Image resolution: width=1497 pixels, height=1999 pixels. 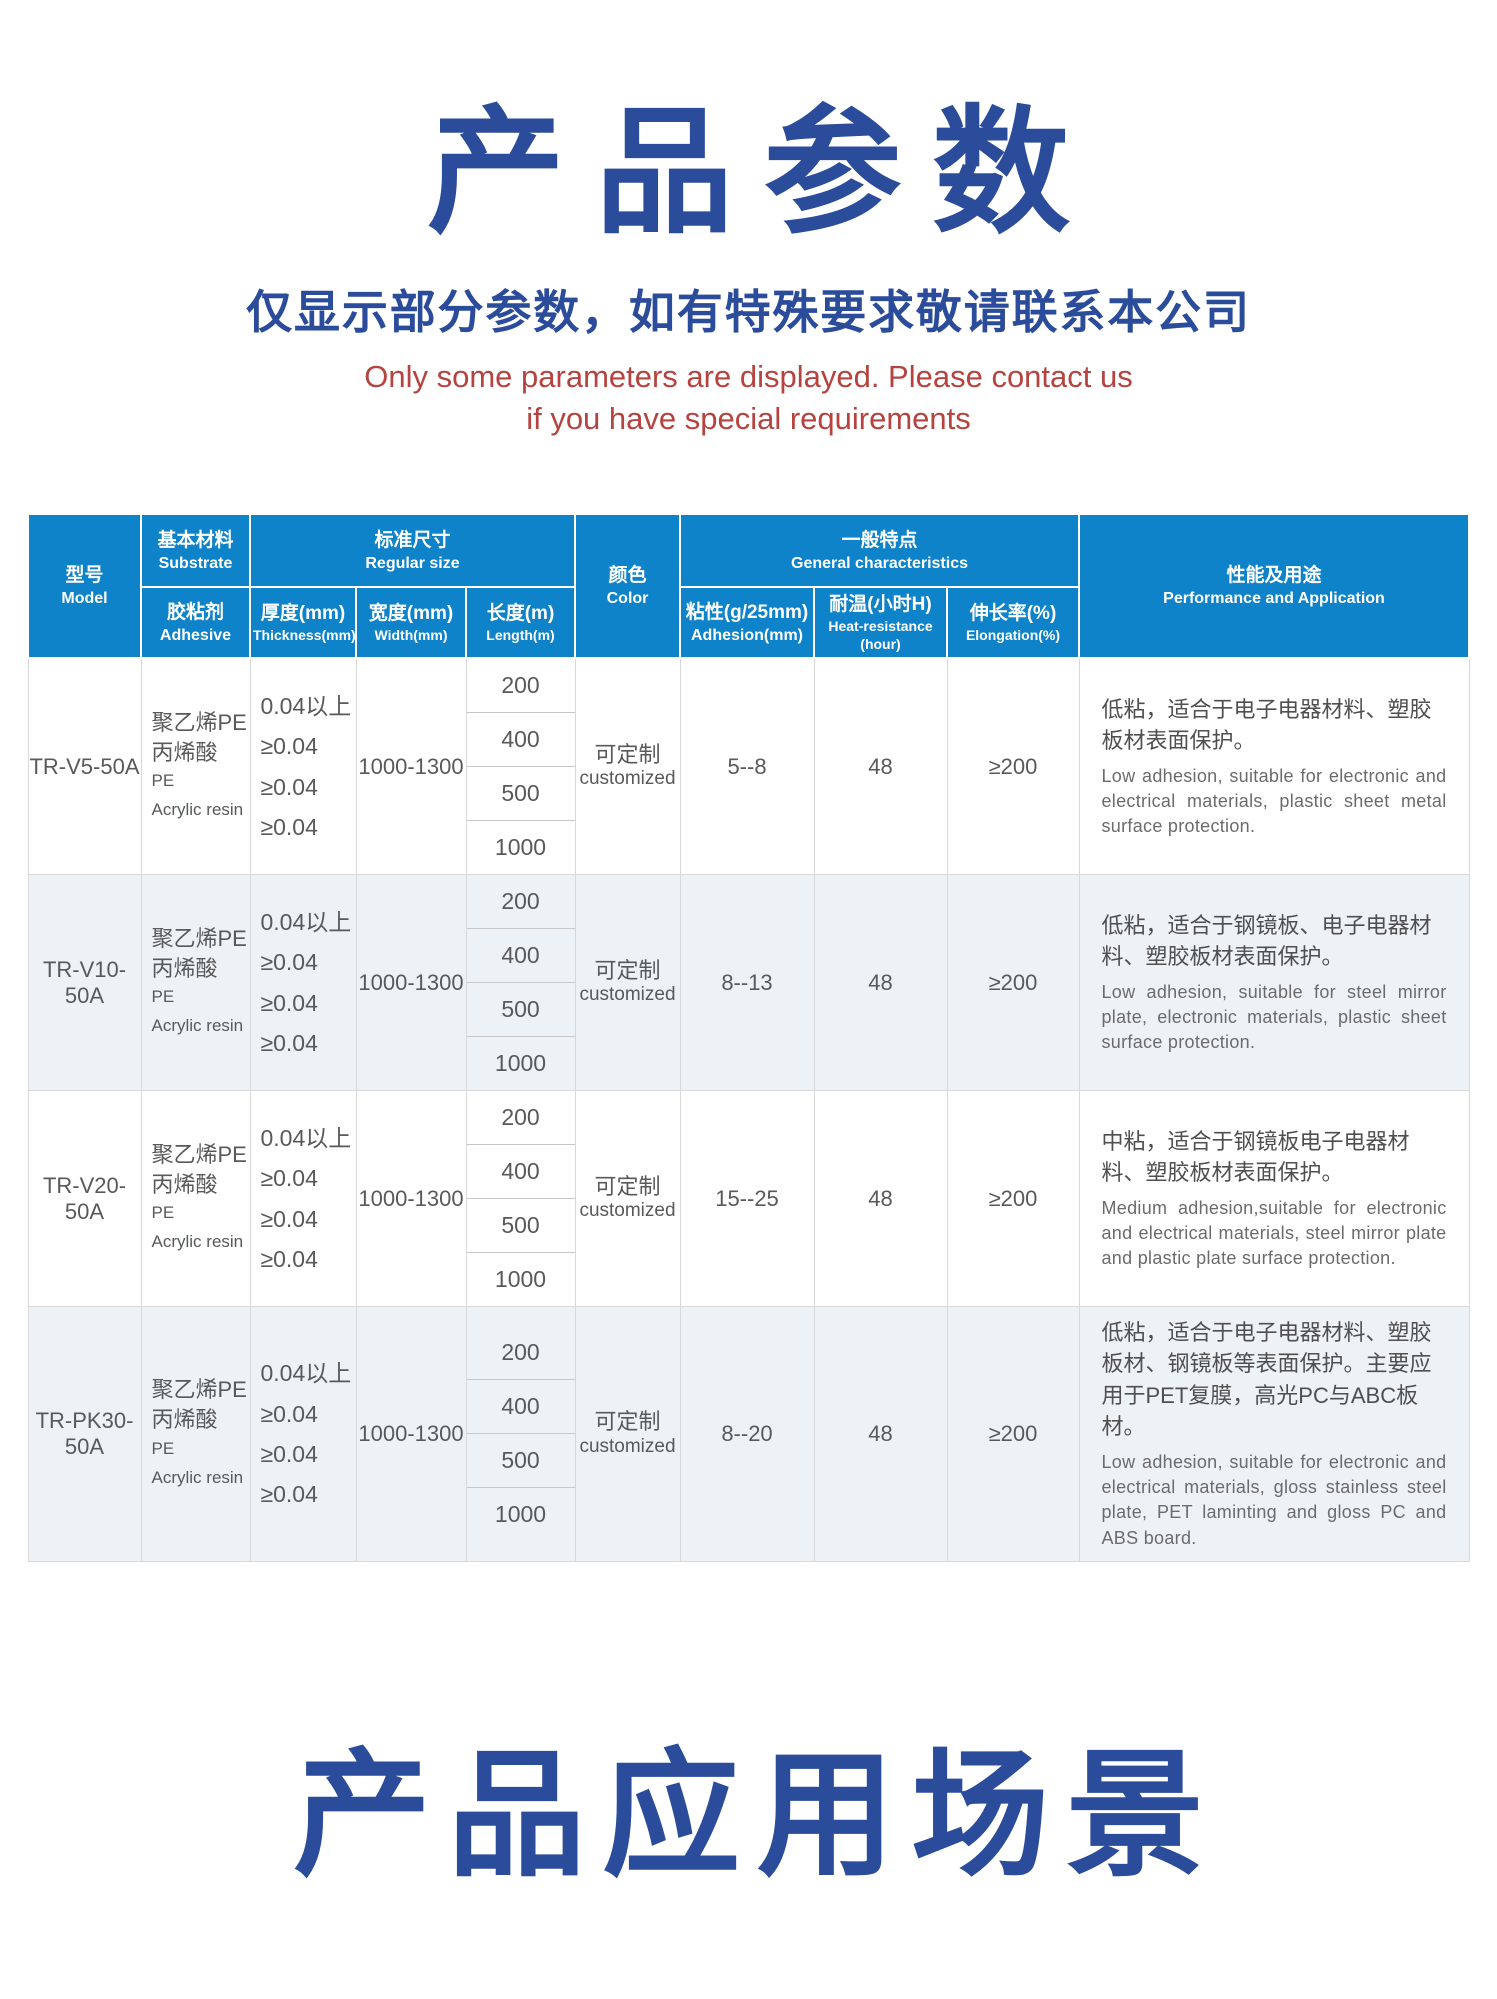 What do you see at coordinates (84, 766) in the screenshot?
I see `model-cell: TR-V5-50A` at bounding box center [84, 766].